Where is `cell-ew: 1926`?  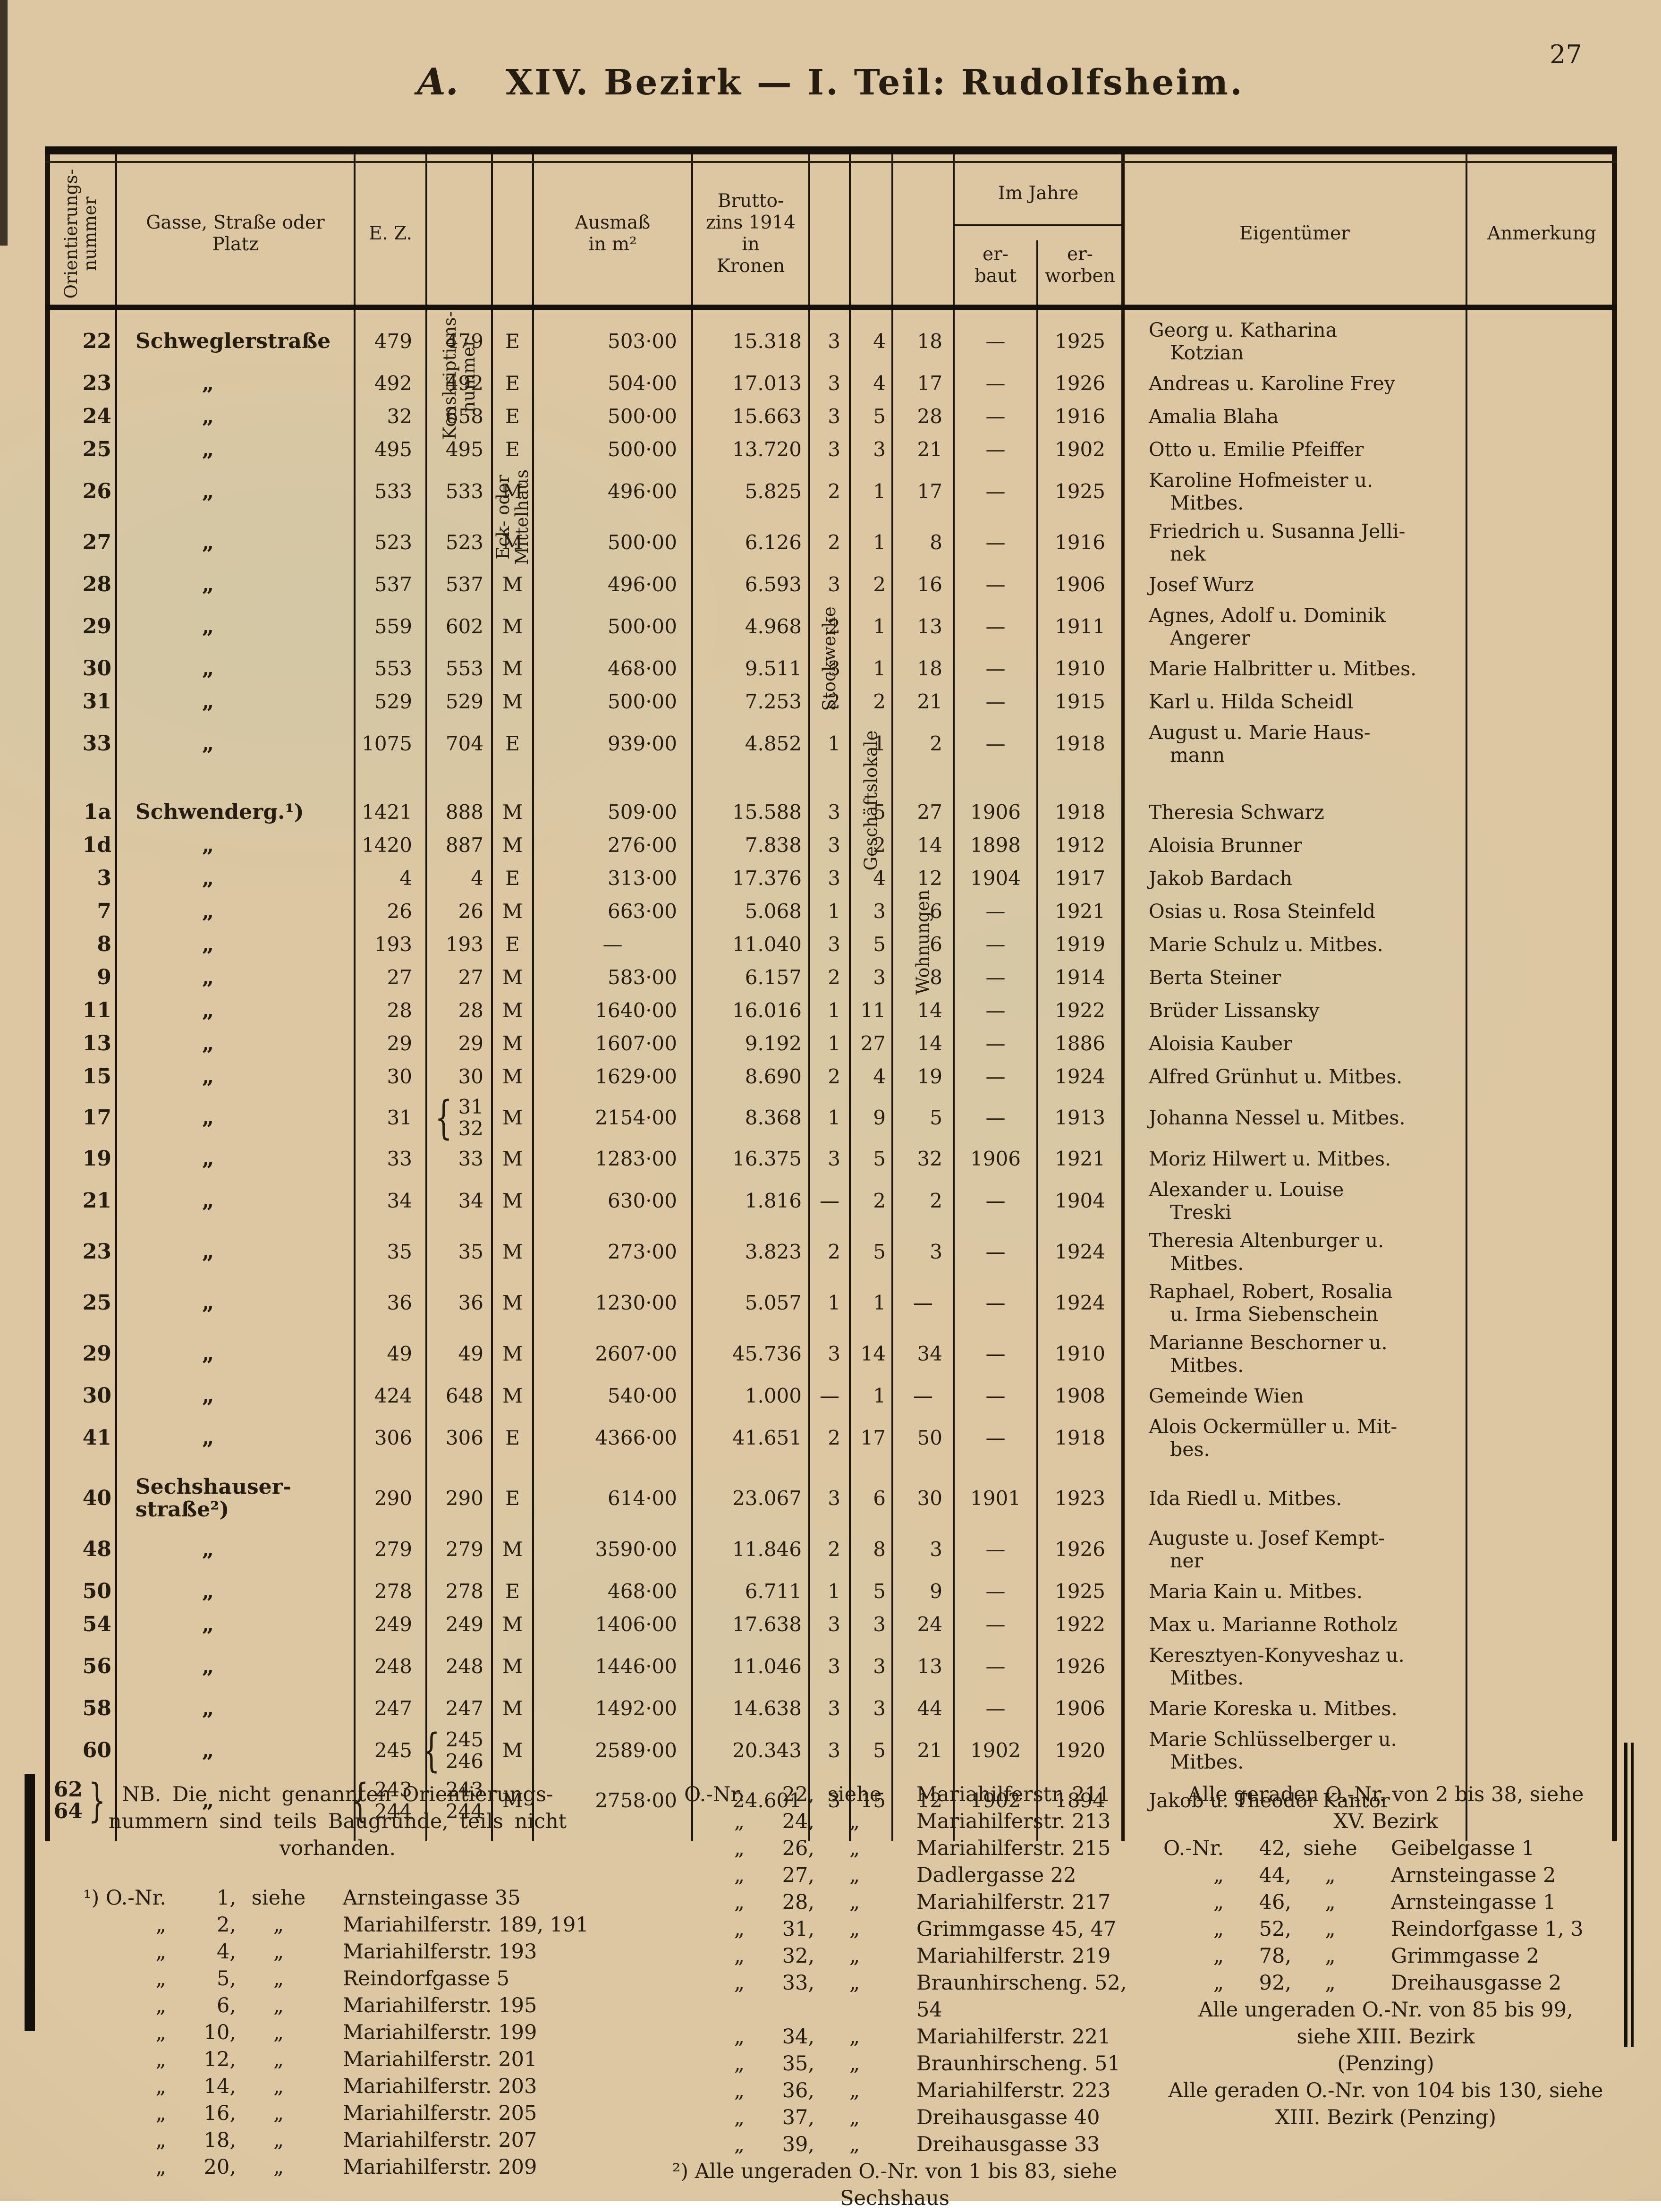 cell-ew: 1926 is located at coordinates (1080, 383).